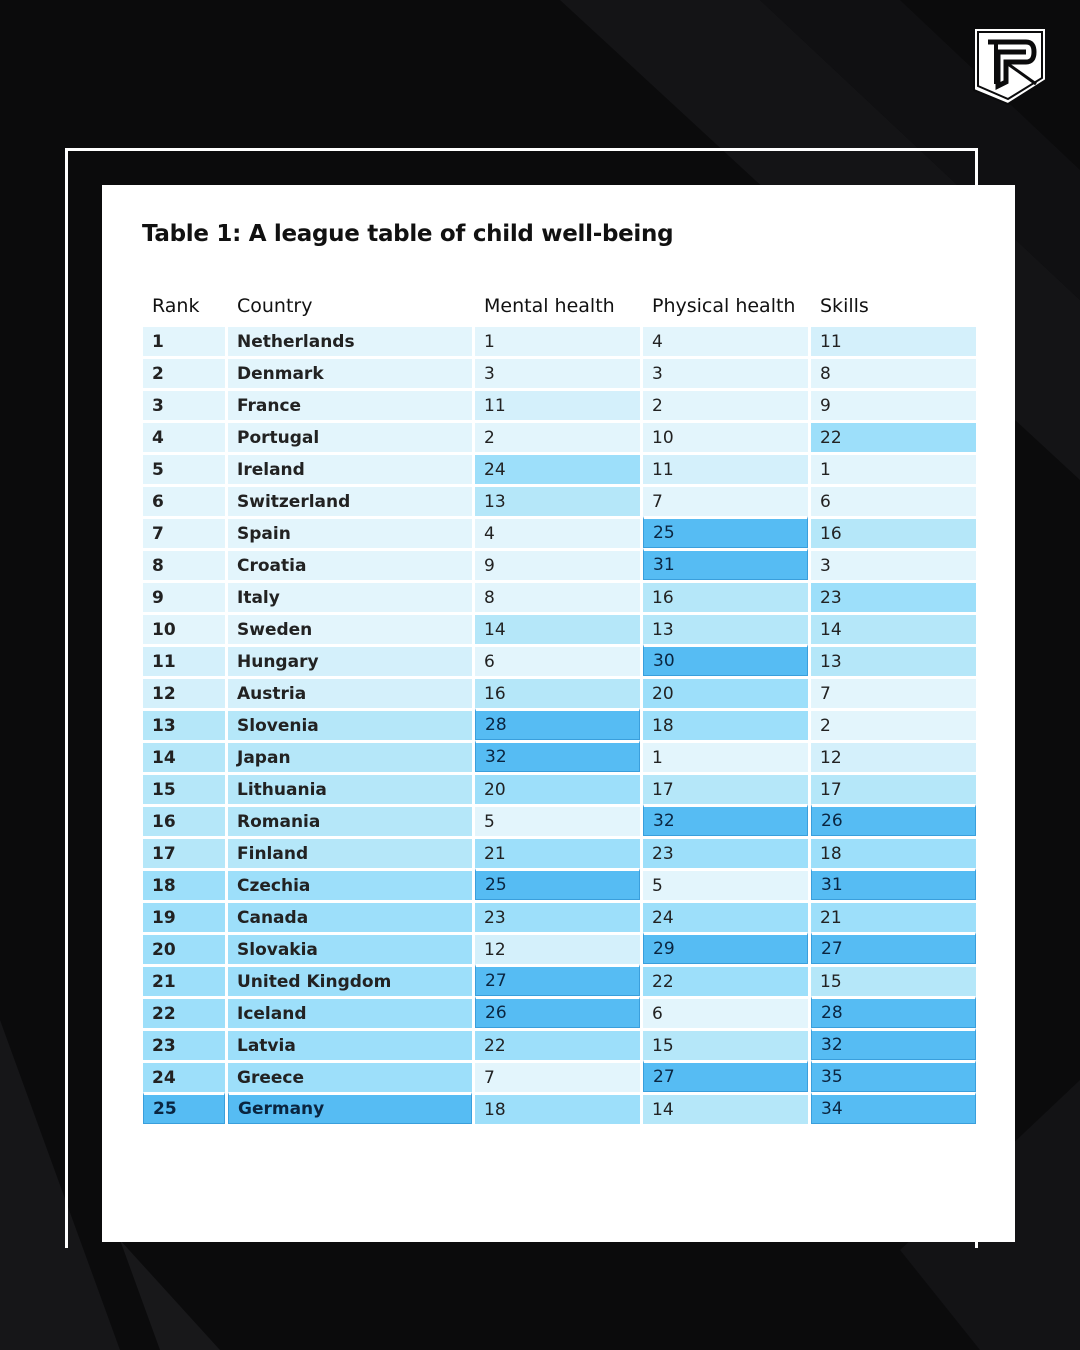 The height and width of the screenshot is (1350, 1080). What do you see at coordinates (893, 948) in the screenshot?
I see `skills-cell: 27` at bounding box center [893, 948].